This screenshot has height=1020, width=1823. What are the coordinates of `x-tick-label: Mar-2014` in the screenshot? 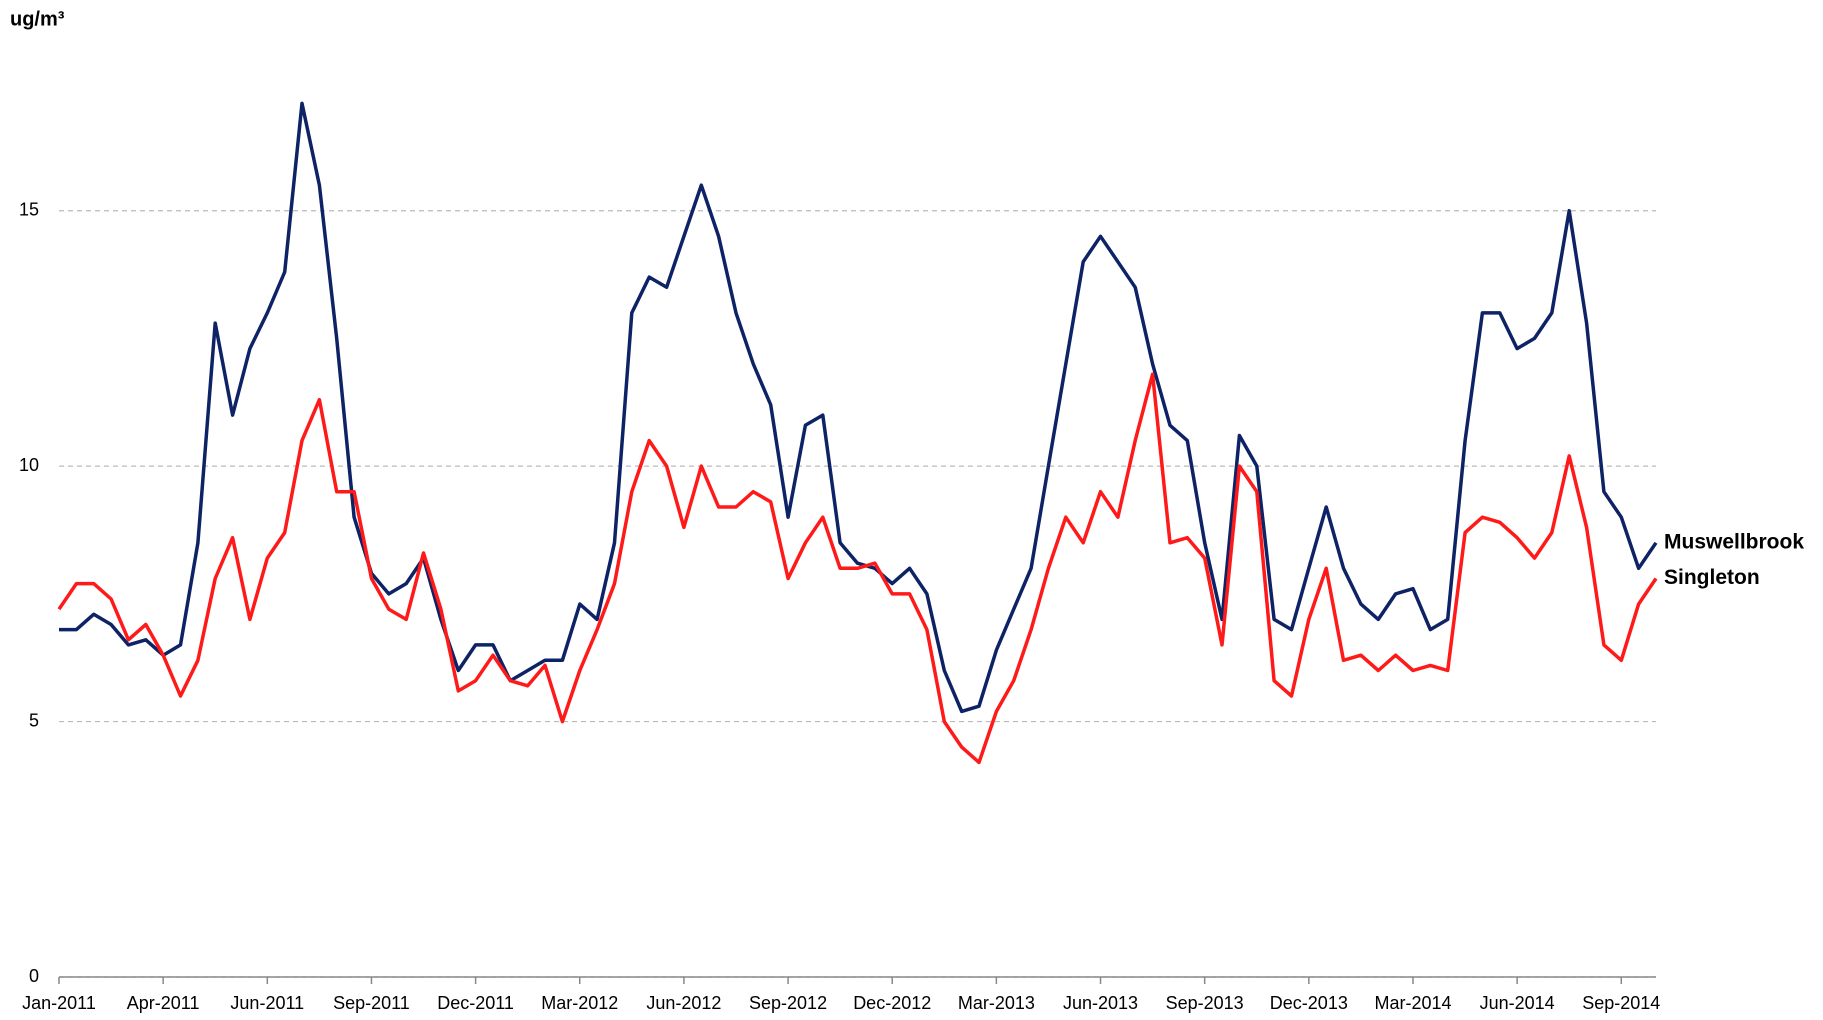 It's located at (1412, 1003).